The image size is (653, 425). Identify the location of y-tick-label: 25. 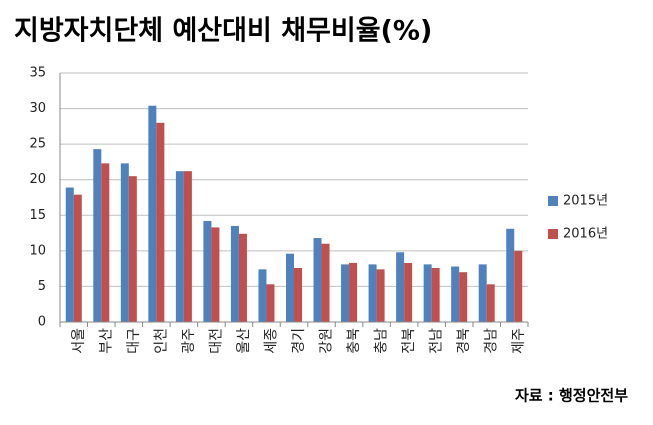
(37, 144).